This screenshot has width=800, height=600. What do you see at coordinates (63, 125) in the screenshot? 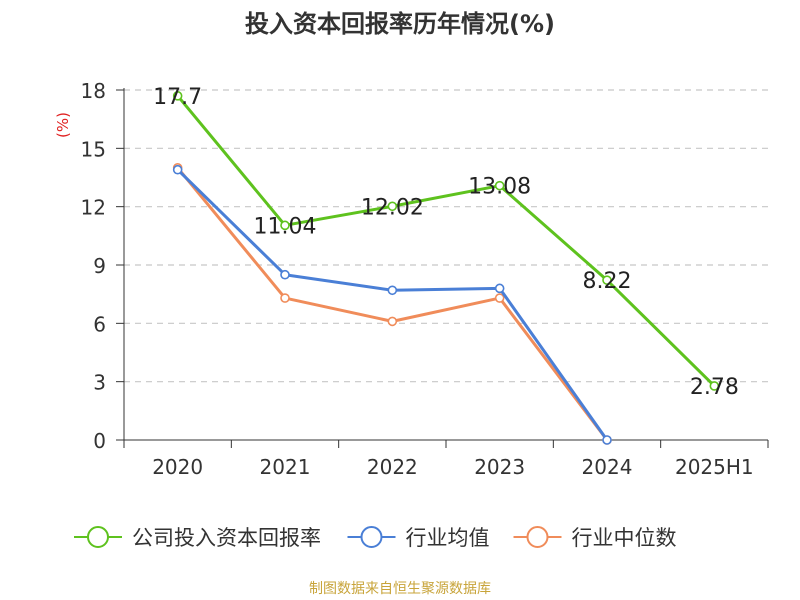
I see `y-axis-label: (%)` at bounding box center [63, 125].